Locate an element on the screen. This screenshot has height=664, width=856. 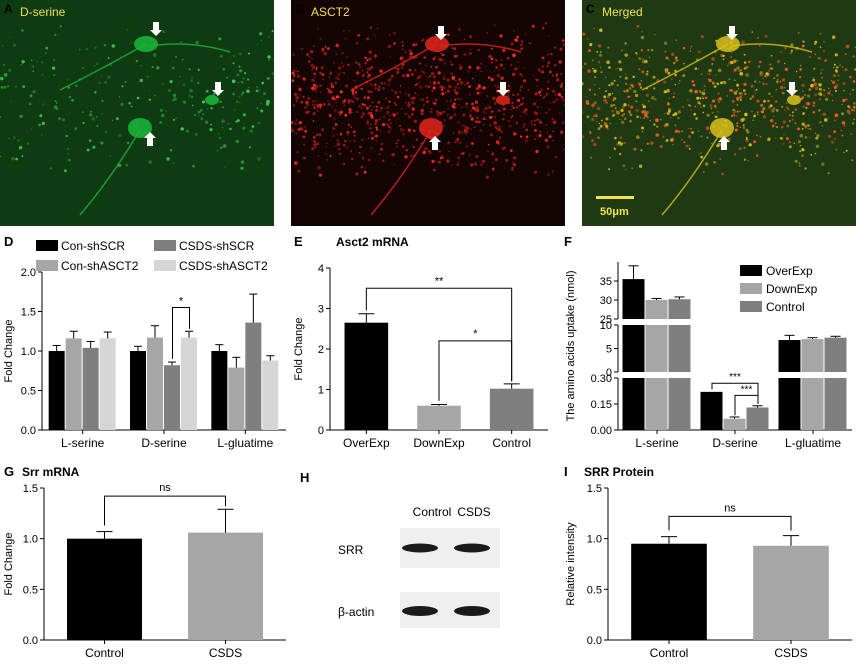
cell-process is located at coordinates (727, 129).